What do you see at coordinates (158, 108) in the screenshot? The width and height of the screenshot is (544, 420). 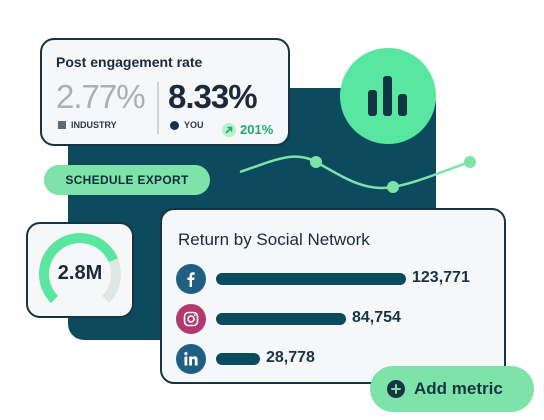 I see `divider` at bounding box center [158, 108].